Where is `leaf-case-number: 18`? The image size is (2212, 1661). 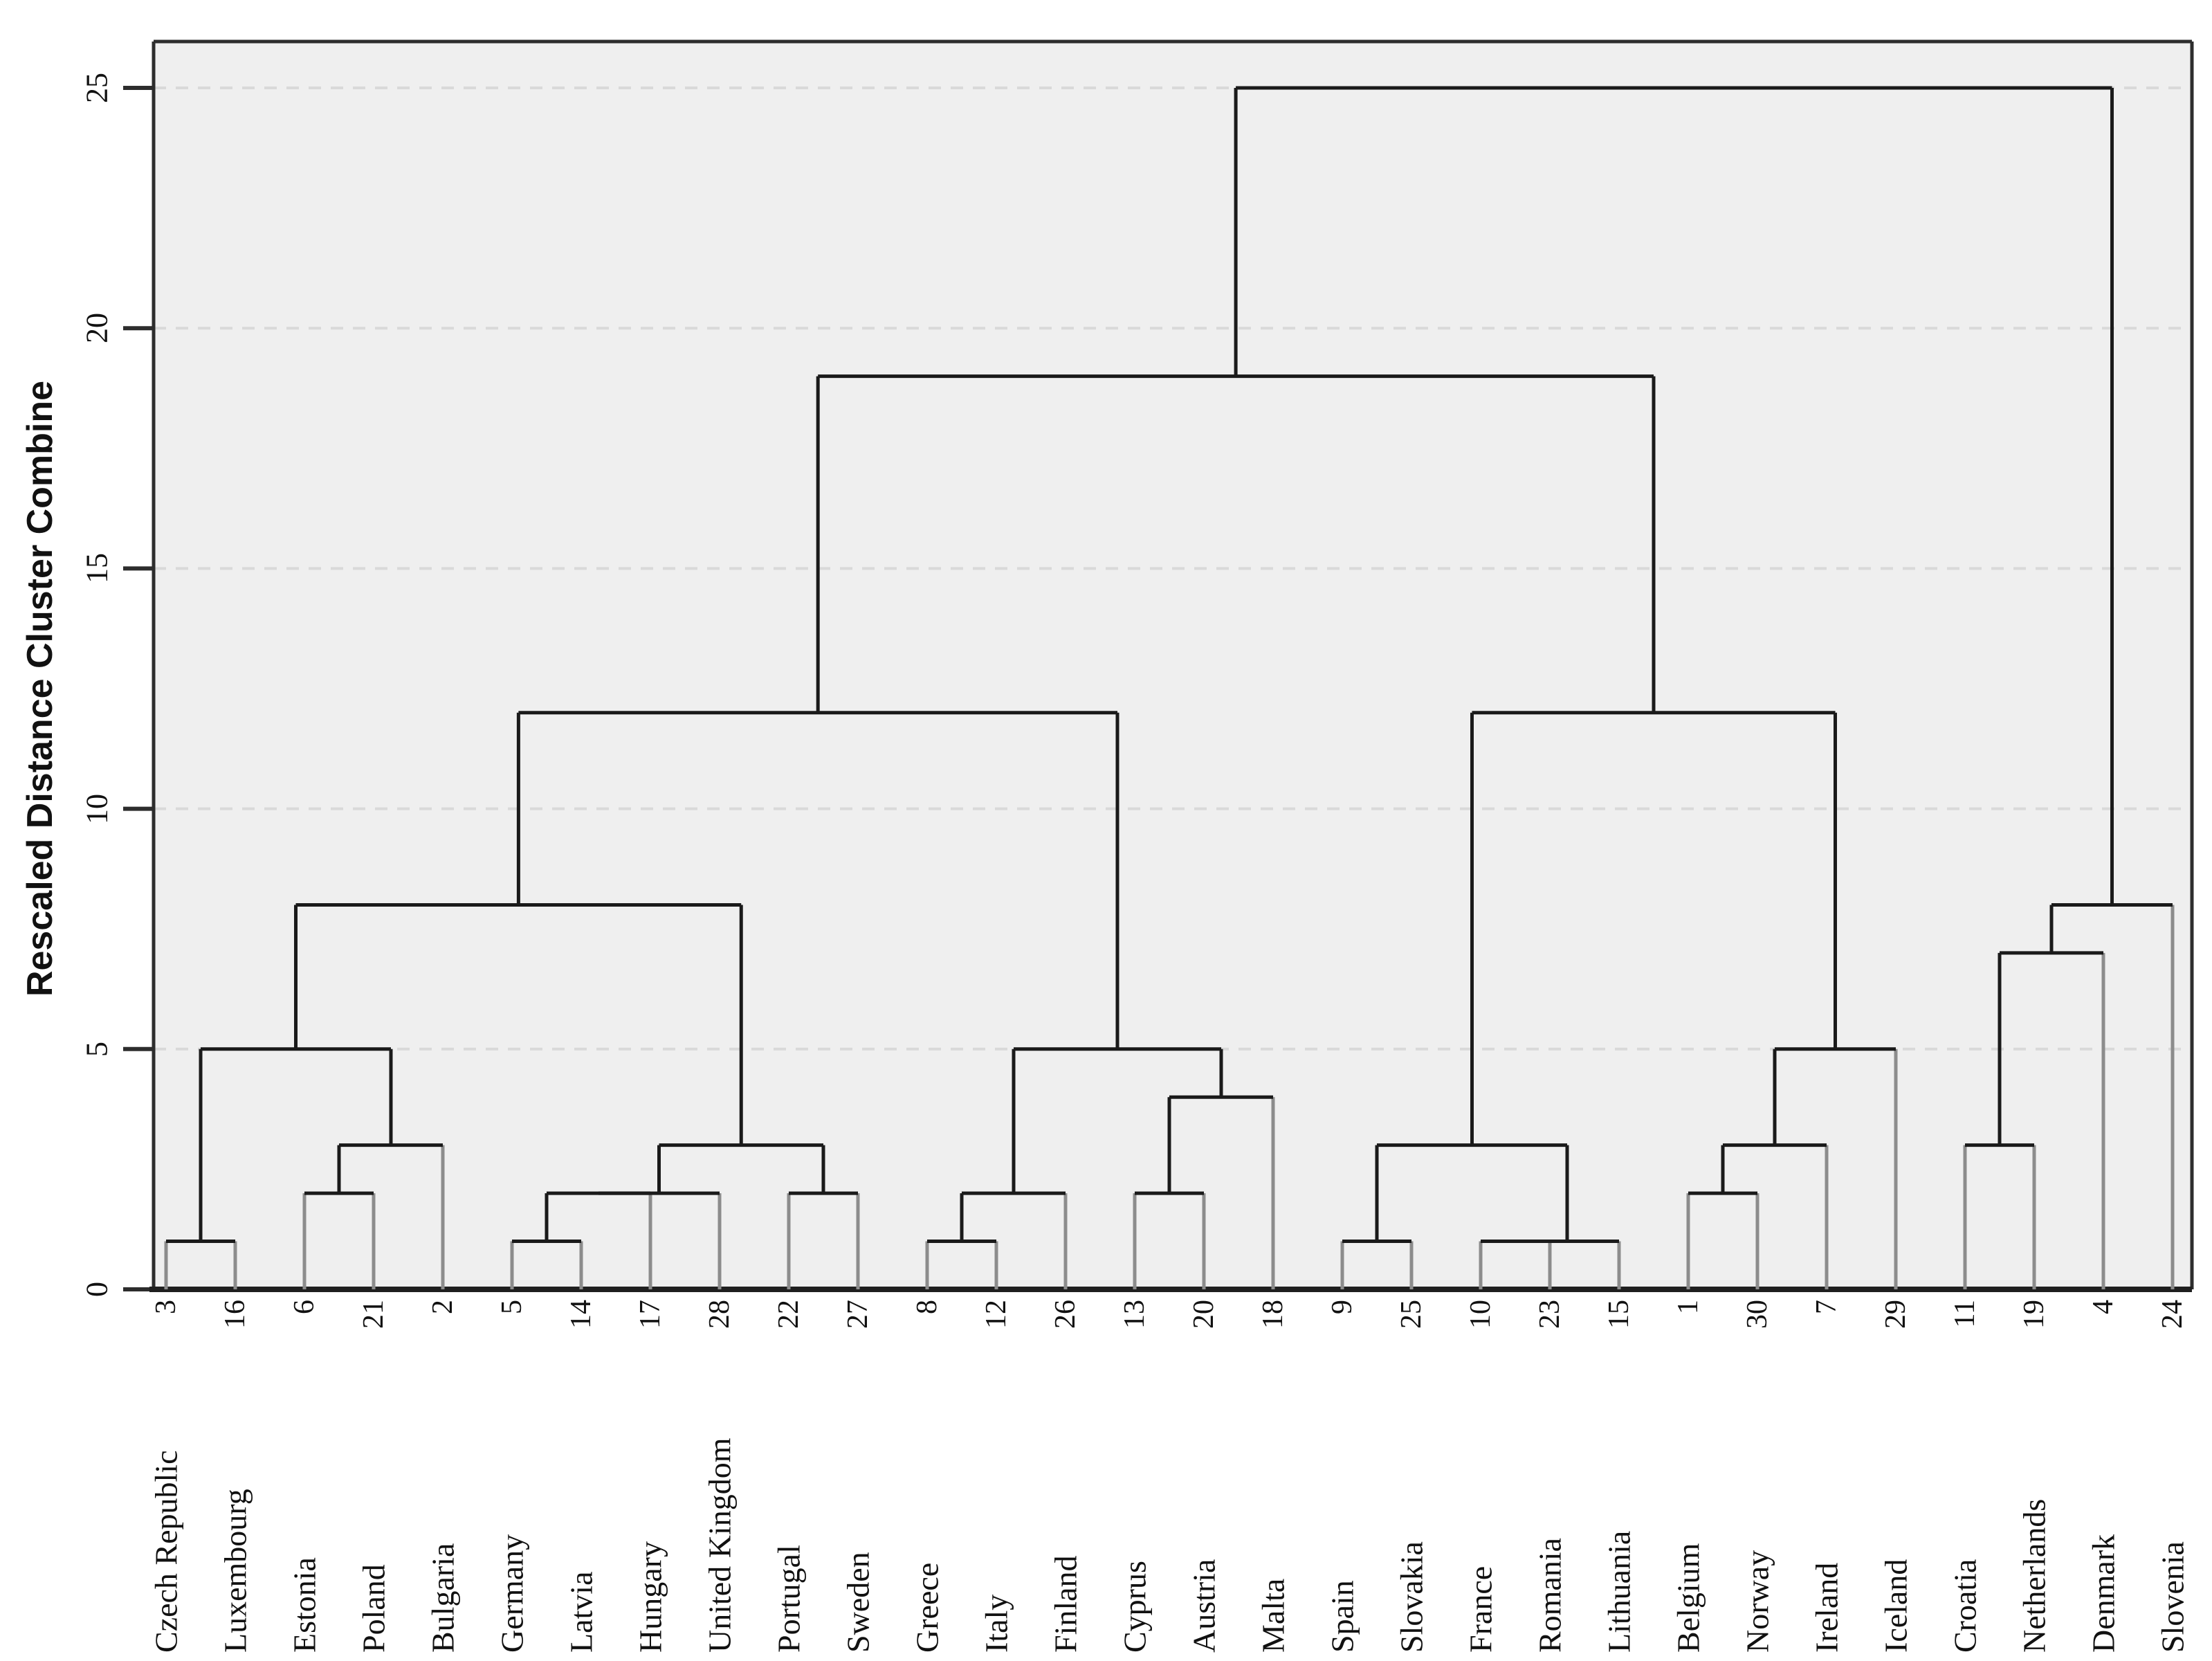 leaf-case-number: 18 is located at coordinates (1273, 1314).